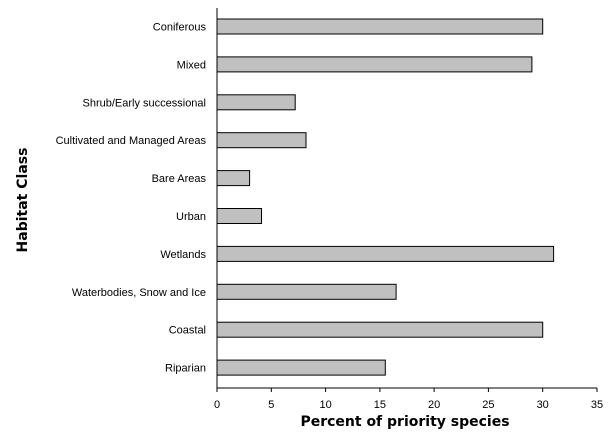  Describe the element at coordinates (404, 422) in the screenshot. I see `x-axis-title: Percent of priority species` at that location.